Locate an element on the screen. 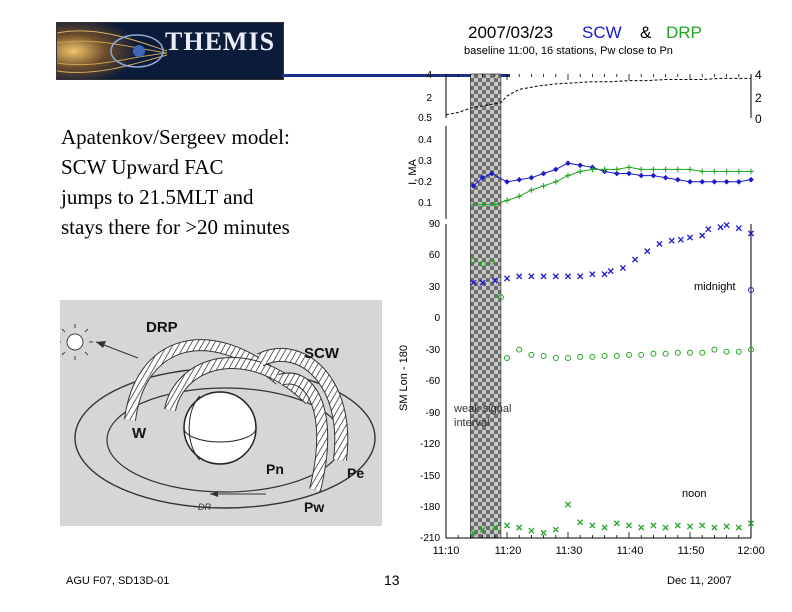 The height and width of the screenshot is (612, 792). lon-tick: -120 is located at coordinates (430, 444).